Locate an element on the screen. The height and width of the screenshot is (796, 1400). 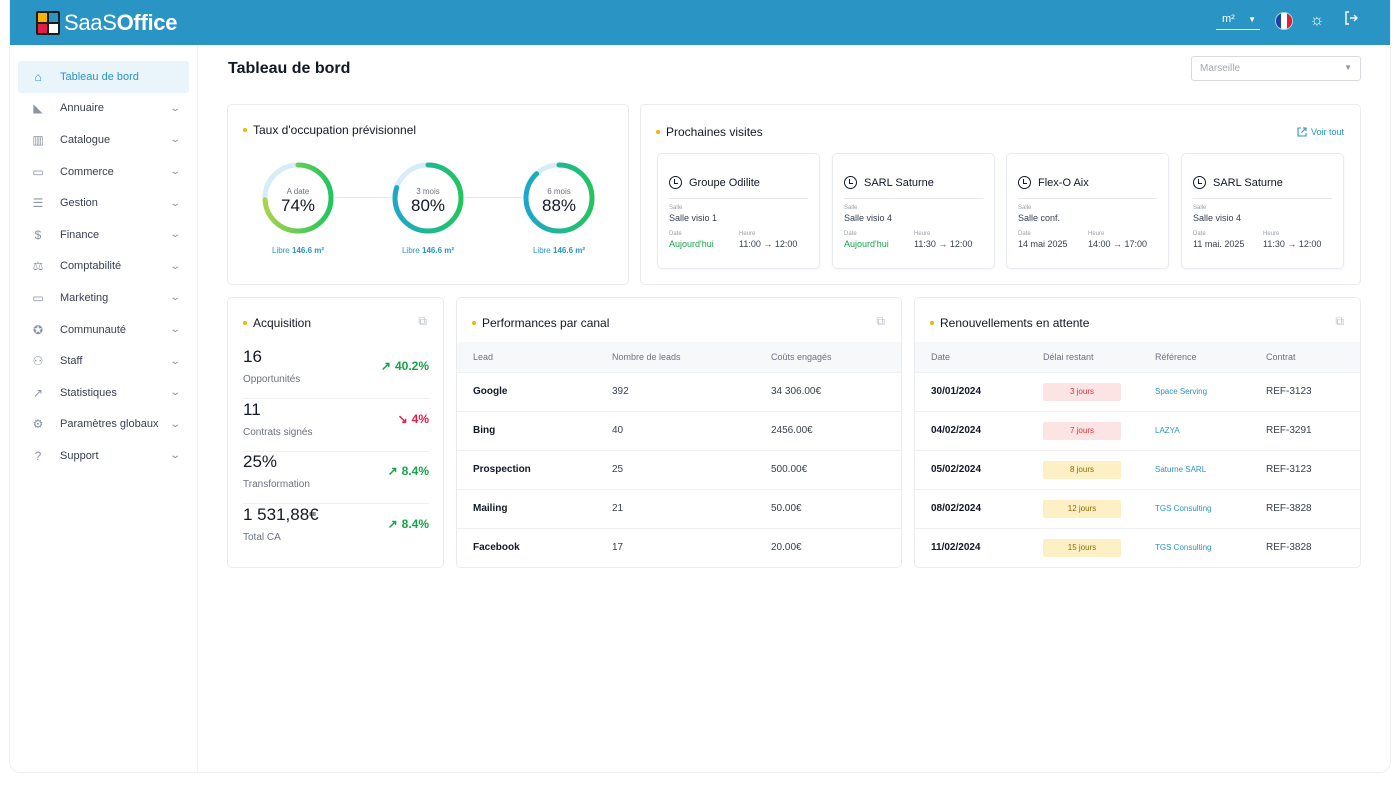
sidebar-item-0: ⌂ Tableau de bord is located at coordinates (103, 77).